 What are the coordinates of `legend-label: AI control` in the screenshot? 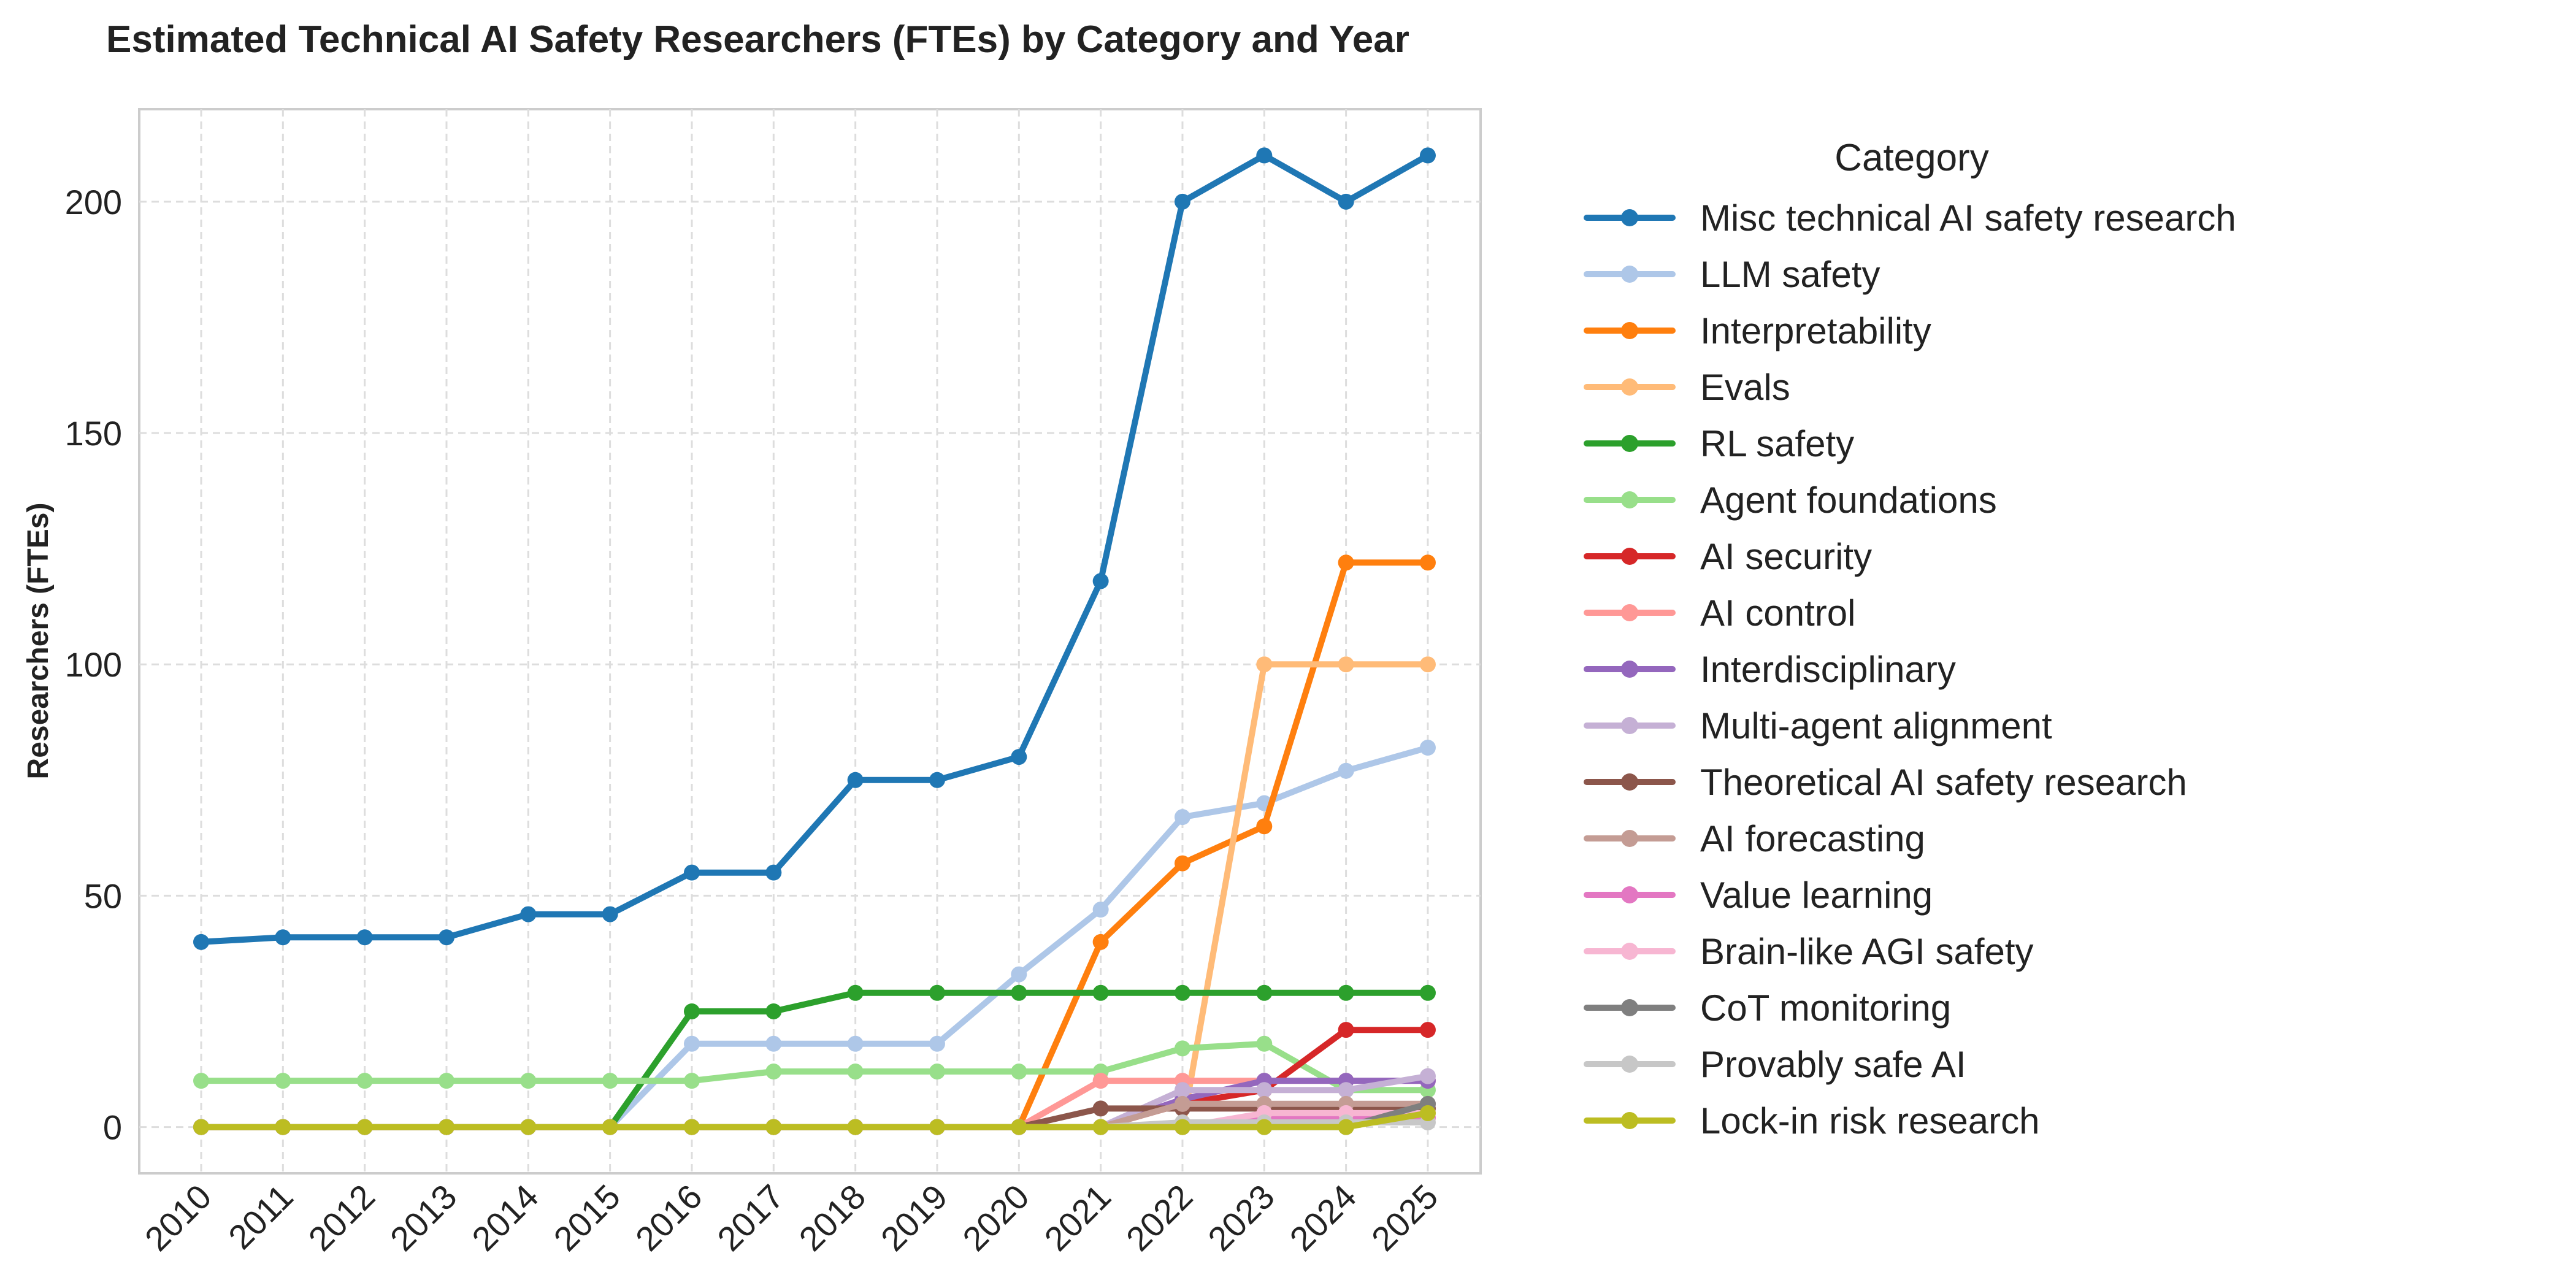 It's located at (1777, 613).